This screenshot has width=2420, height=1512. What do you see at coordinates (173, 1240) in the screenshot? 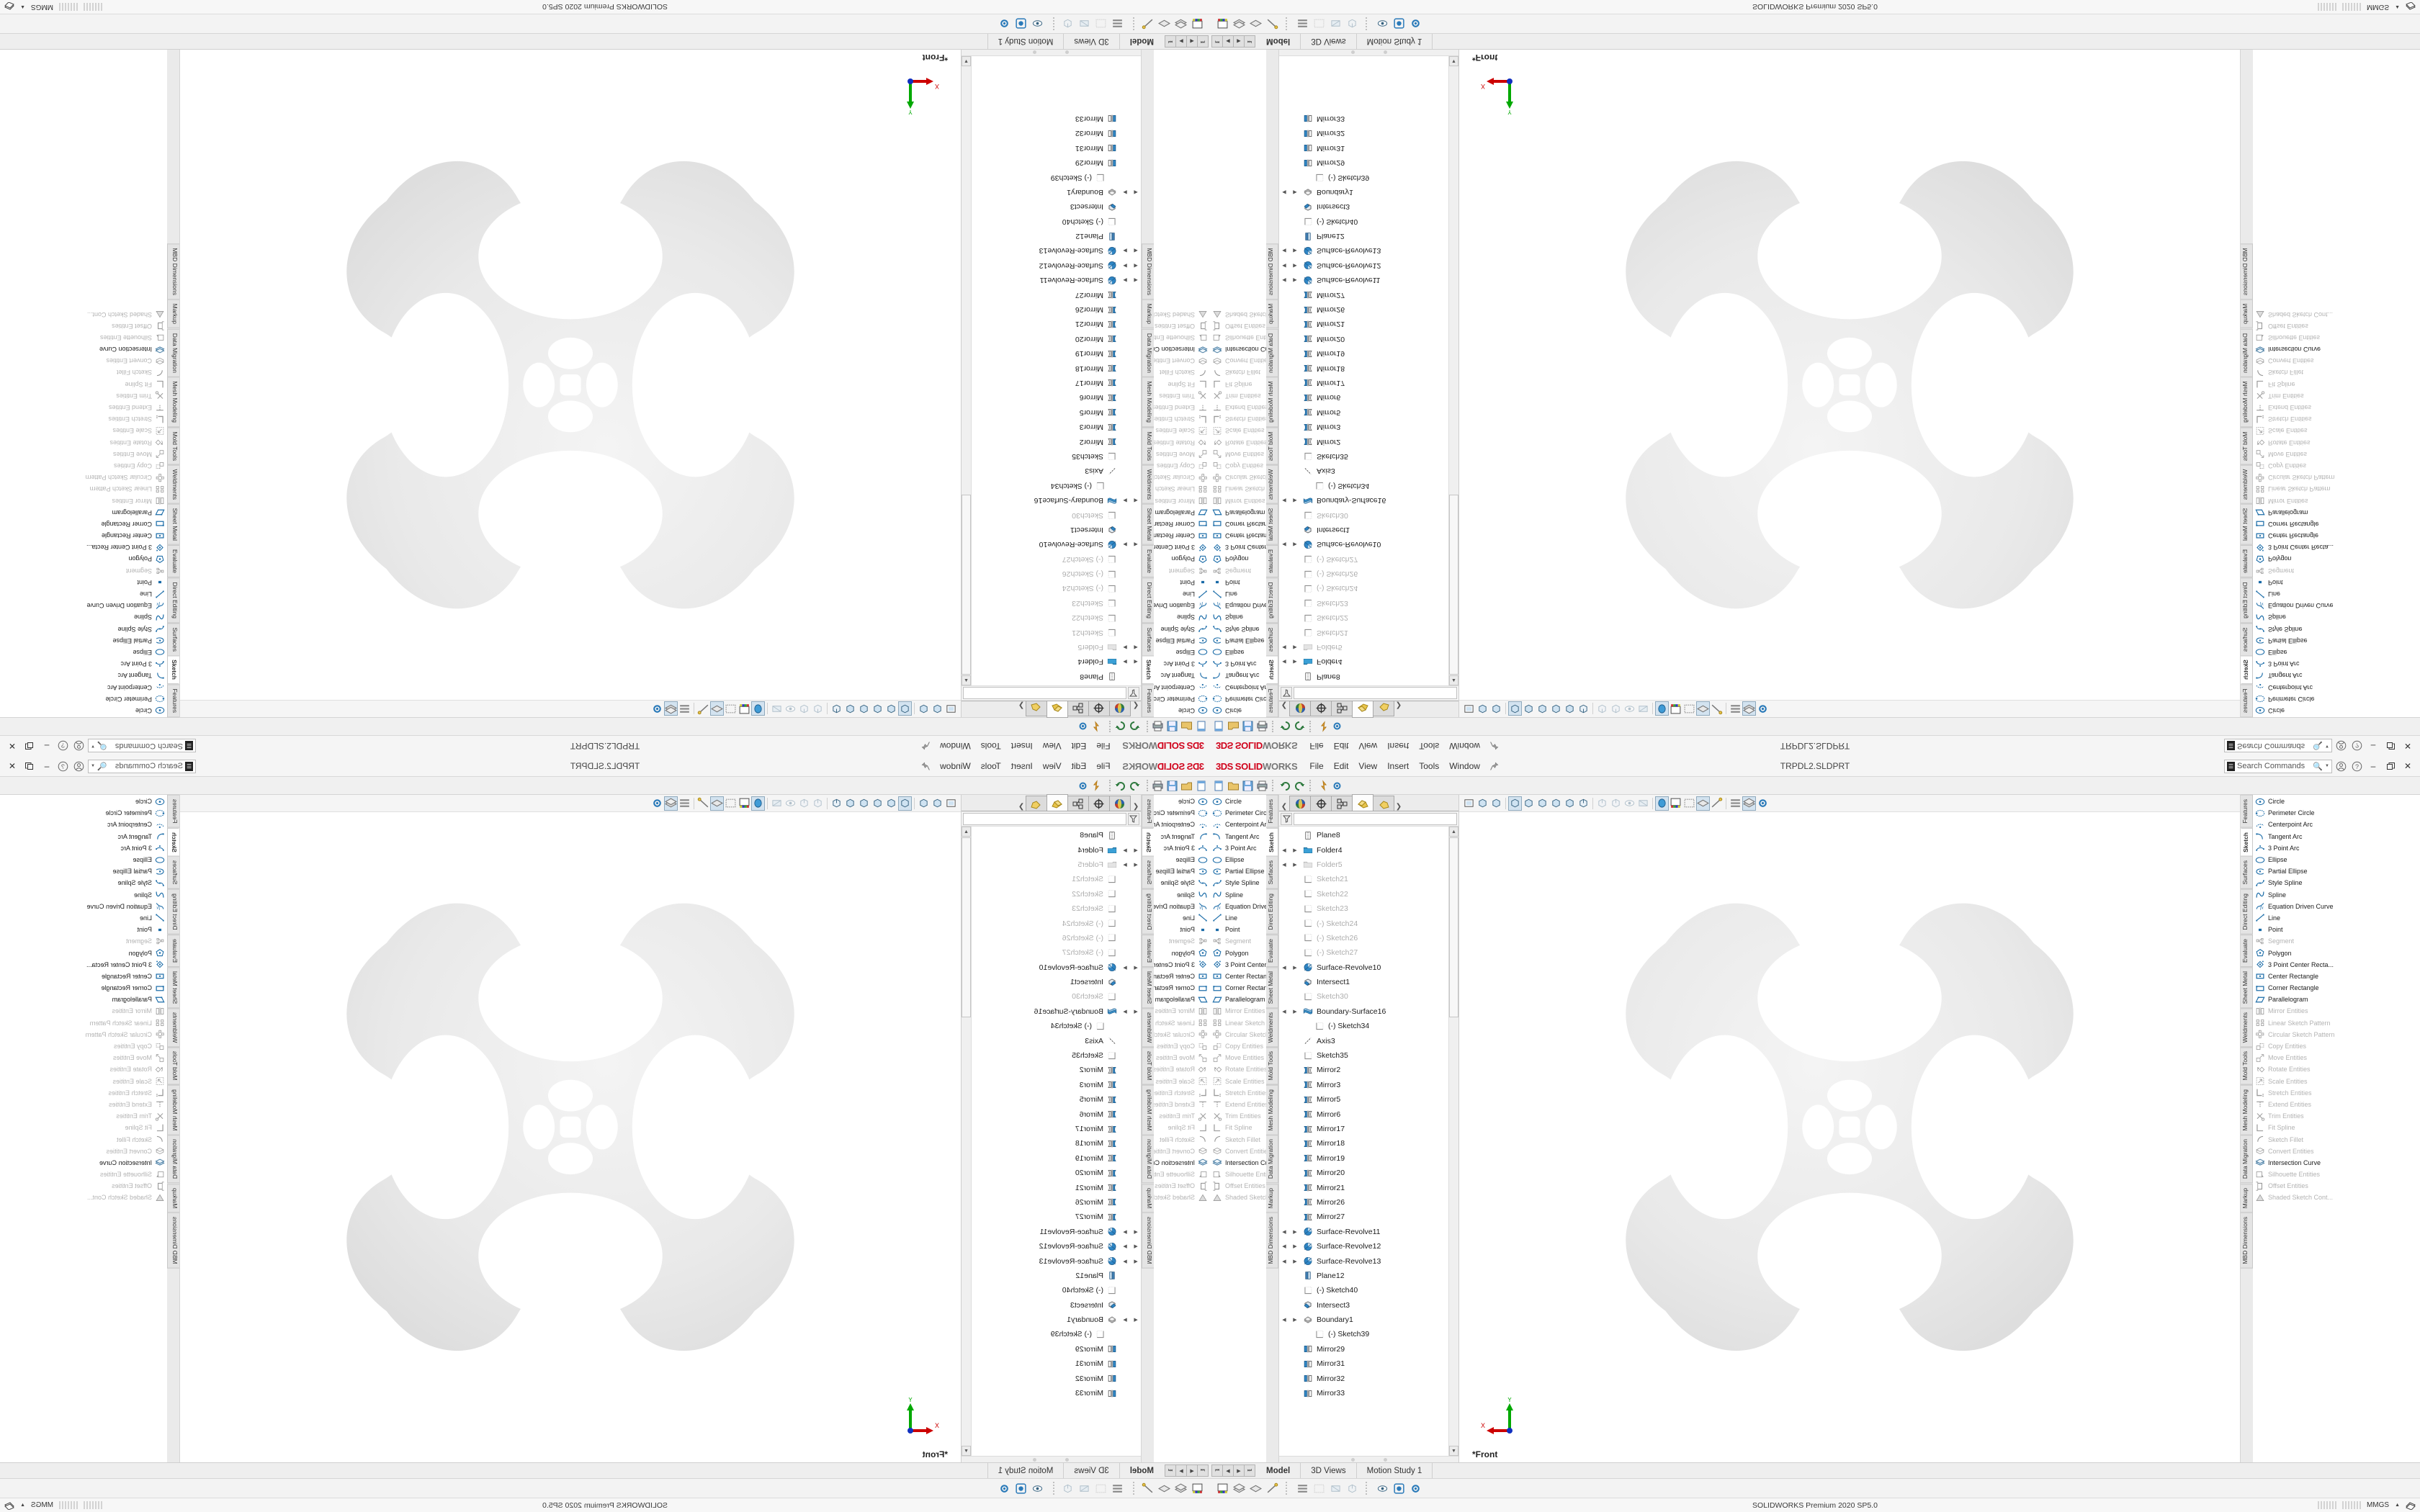
I see `vertical-tab-mbd-dimensions: MBD Dimensions` at bounding box center [173, 1240].